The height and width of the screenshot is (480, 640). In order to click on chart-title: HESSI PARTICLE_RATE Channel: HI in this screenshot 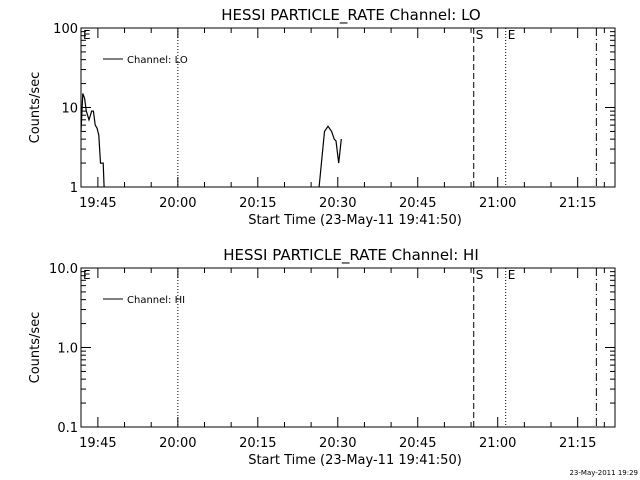, I will do `click(351, 255)`.